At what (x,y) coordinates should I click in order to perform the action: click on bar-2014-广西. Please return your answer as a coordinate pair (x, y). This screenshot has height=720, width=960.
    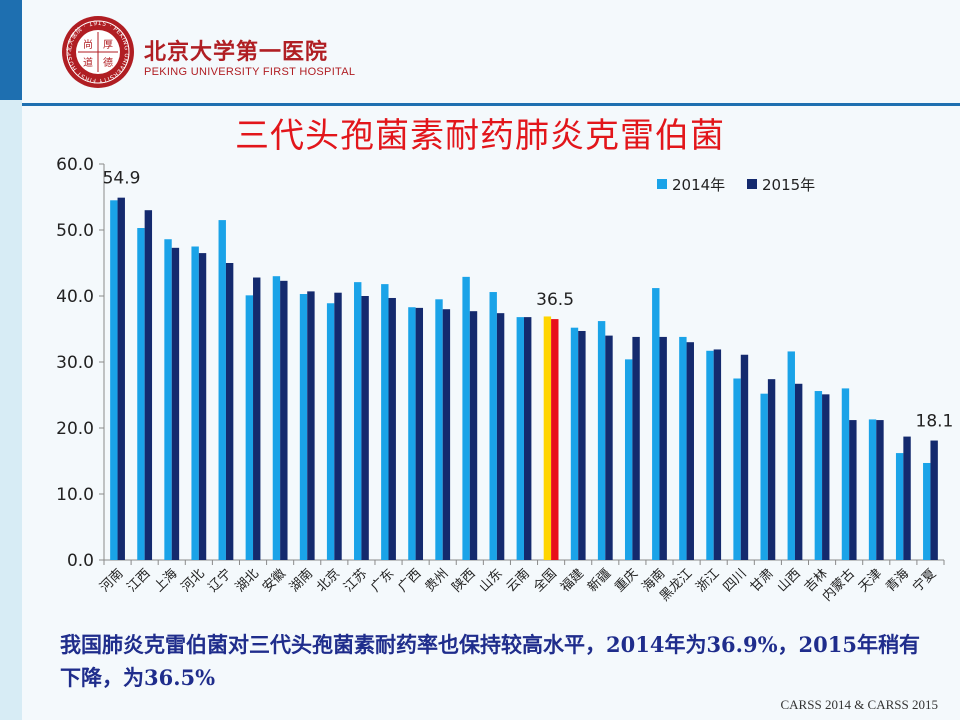
    Looking at the image, I should click on (412, 433).